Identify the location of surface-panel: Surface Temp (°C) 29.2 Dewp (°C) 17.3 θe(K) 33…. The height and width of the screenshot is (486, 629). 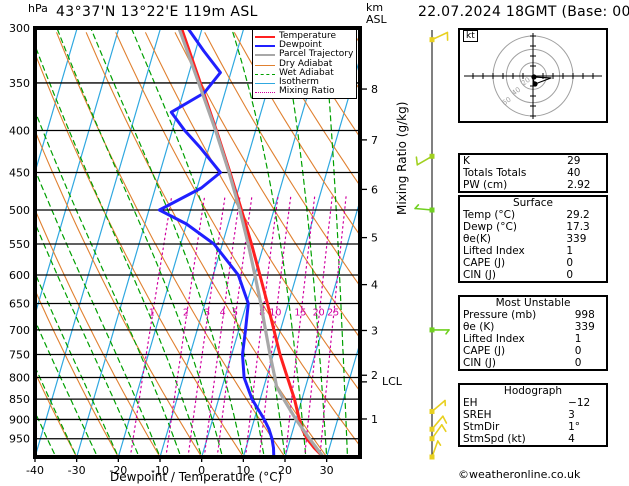
(533, 239).